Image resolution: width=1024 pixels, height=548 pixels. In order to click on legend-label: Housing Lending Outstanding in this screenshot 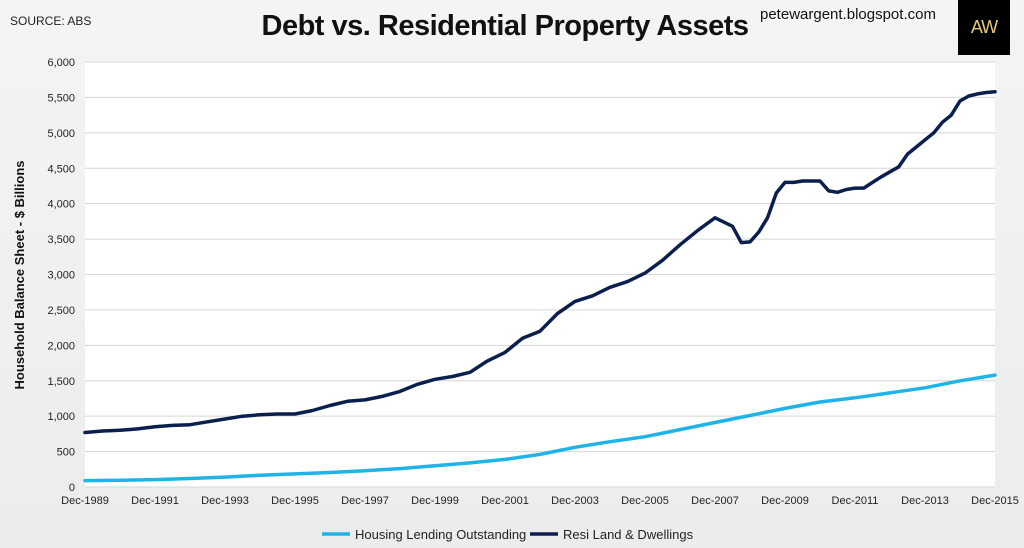, I will do `click(440, 534)`.